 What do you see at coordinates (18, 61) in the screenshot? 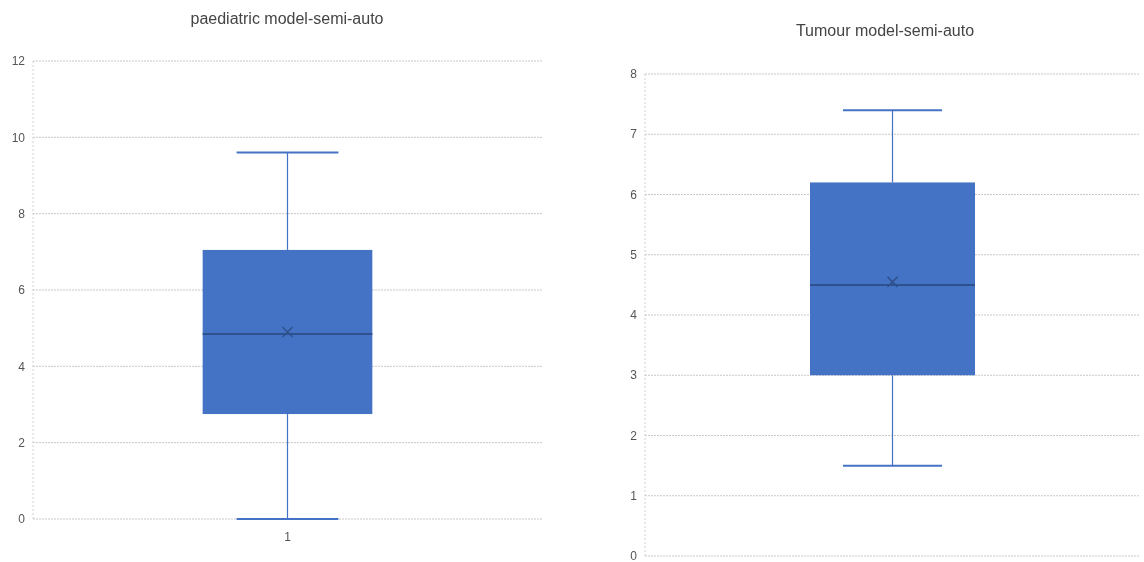
I see `y-tick-label: 12` at bounding box center [18, 61].